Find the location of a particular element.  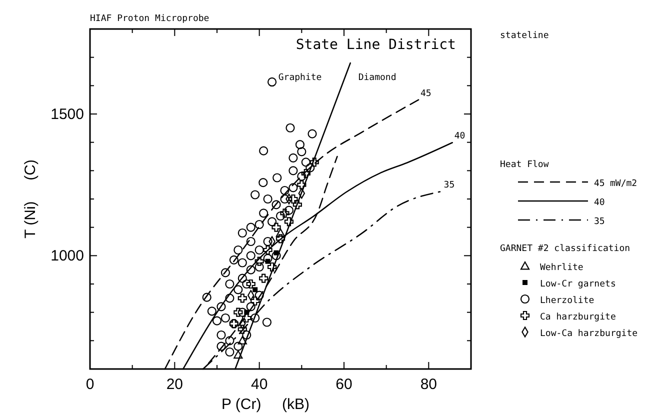

y-axis-title: T (Ni) (C) is located at coordinates (30, 199).